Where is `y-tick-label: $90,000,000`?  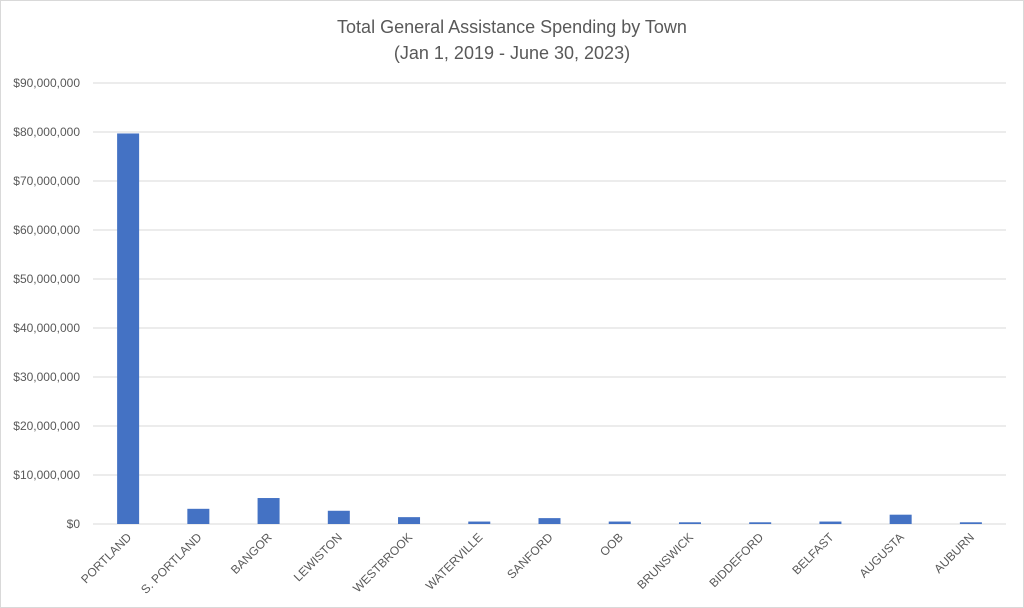
y-tick-label: $90,000,000 is located at coordinates (46, 83).